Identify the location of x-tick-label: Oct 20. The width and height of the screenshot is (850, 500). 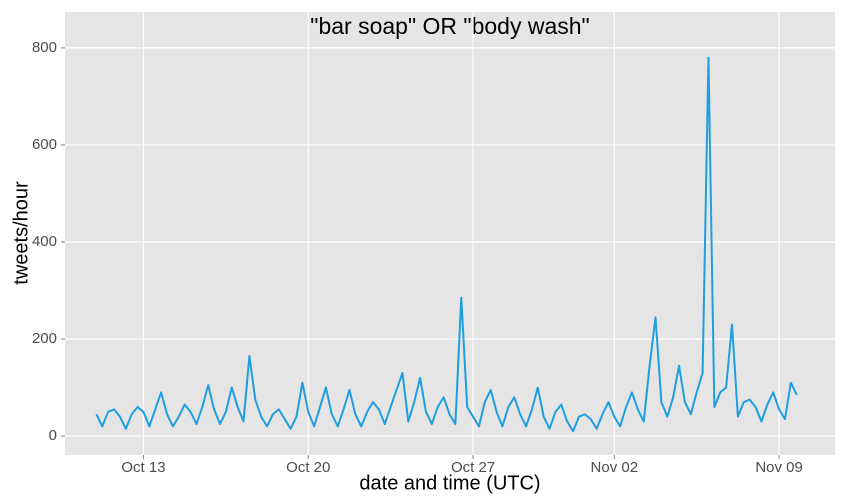
(308, 467).